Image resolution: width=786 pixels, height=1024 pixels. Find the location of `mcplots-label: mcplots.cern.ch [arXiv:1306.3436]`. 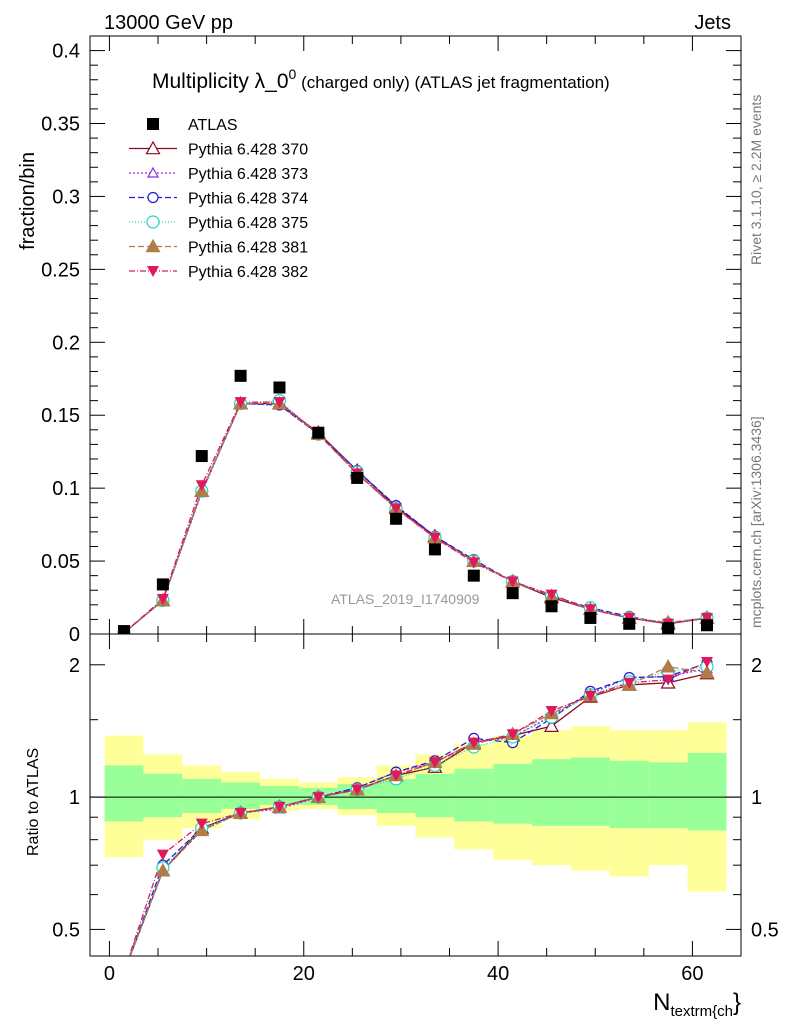

mcplots-label: mcplots.cern.ch [arXiv:1306.3436] is located at coordinates (756, 522).